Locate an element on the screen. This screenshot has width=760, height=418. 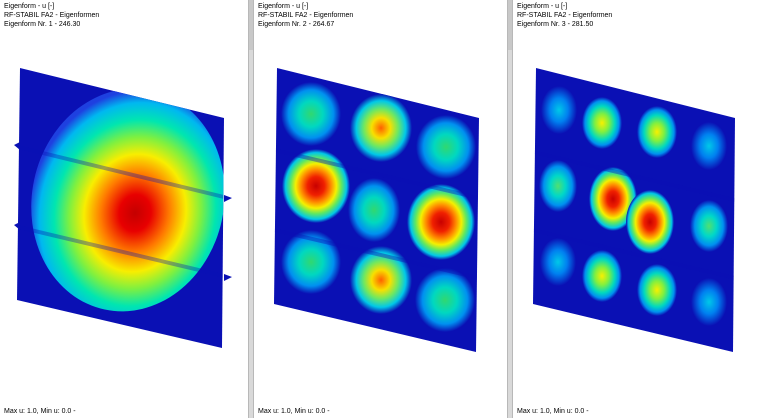
eigenform-label: Eigenform Nr. 1 - 246.30 is located at coordinates (42, 24).